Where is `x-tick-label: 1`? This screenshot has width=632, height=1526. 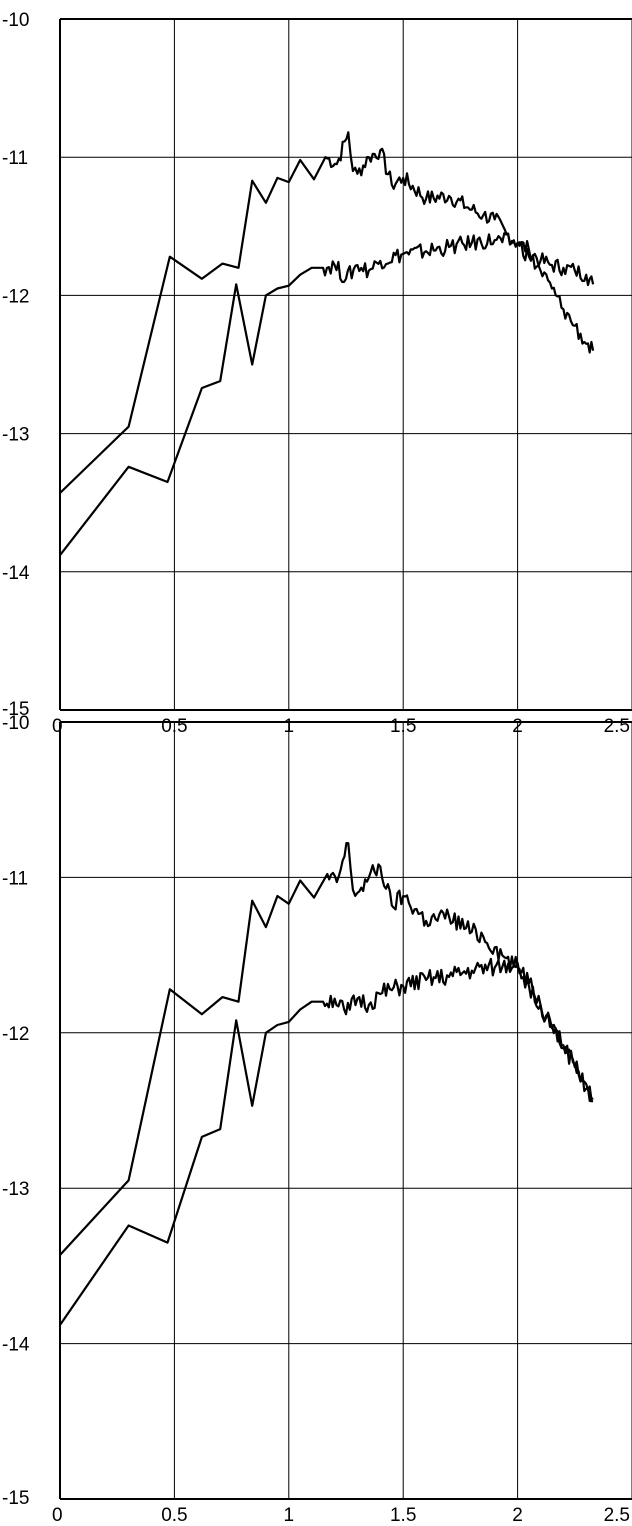 x-tick-label: 1 is located at coordinates (289, 1515).